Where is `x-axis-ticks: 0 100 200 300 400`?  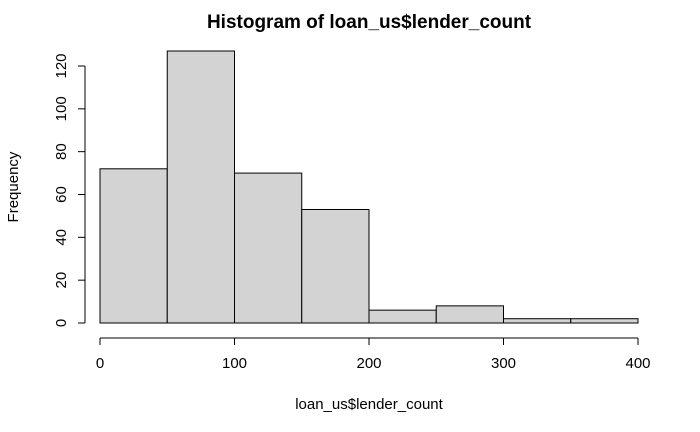
x-axis-ticks: 0 100 200 300 400 is located at coordinates (373, 355).